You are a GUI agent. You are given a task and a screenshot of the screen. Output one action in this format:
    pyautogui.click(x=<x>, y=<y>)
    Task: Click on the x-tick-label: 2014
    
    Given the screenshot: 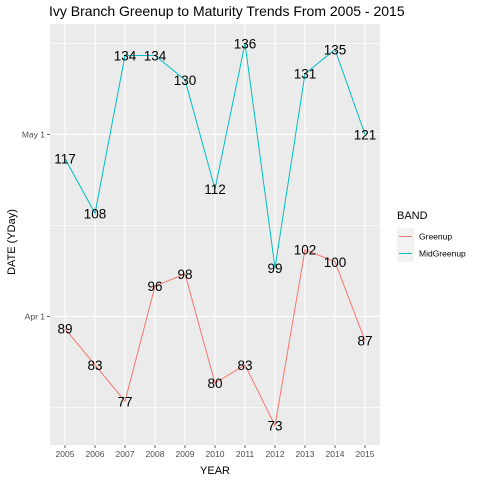 What is the action you would take?
    pyautogui.click(x=335, y=454)
    